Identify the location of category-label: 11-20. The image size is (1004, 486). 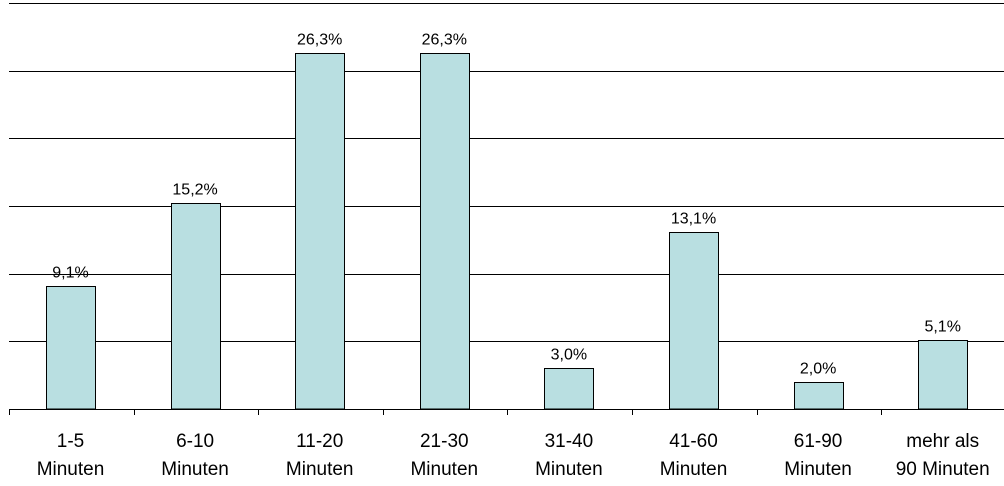
(319, 441).